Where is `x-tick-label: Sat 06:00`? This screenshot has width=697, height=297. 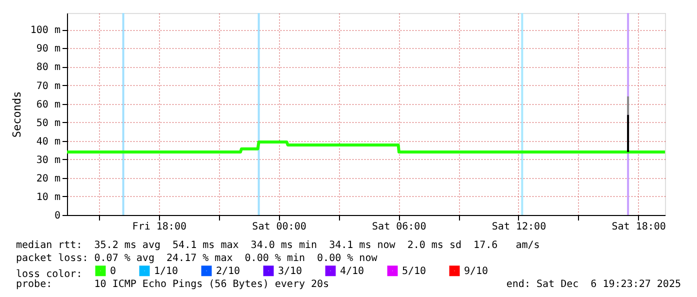
x-tick-label: Sat 06:00 is located at coordinates (399, 227).